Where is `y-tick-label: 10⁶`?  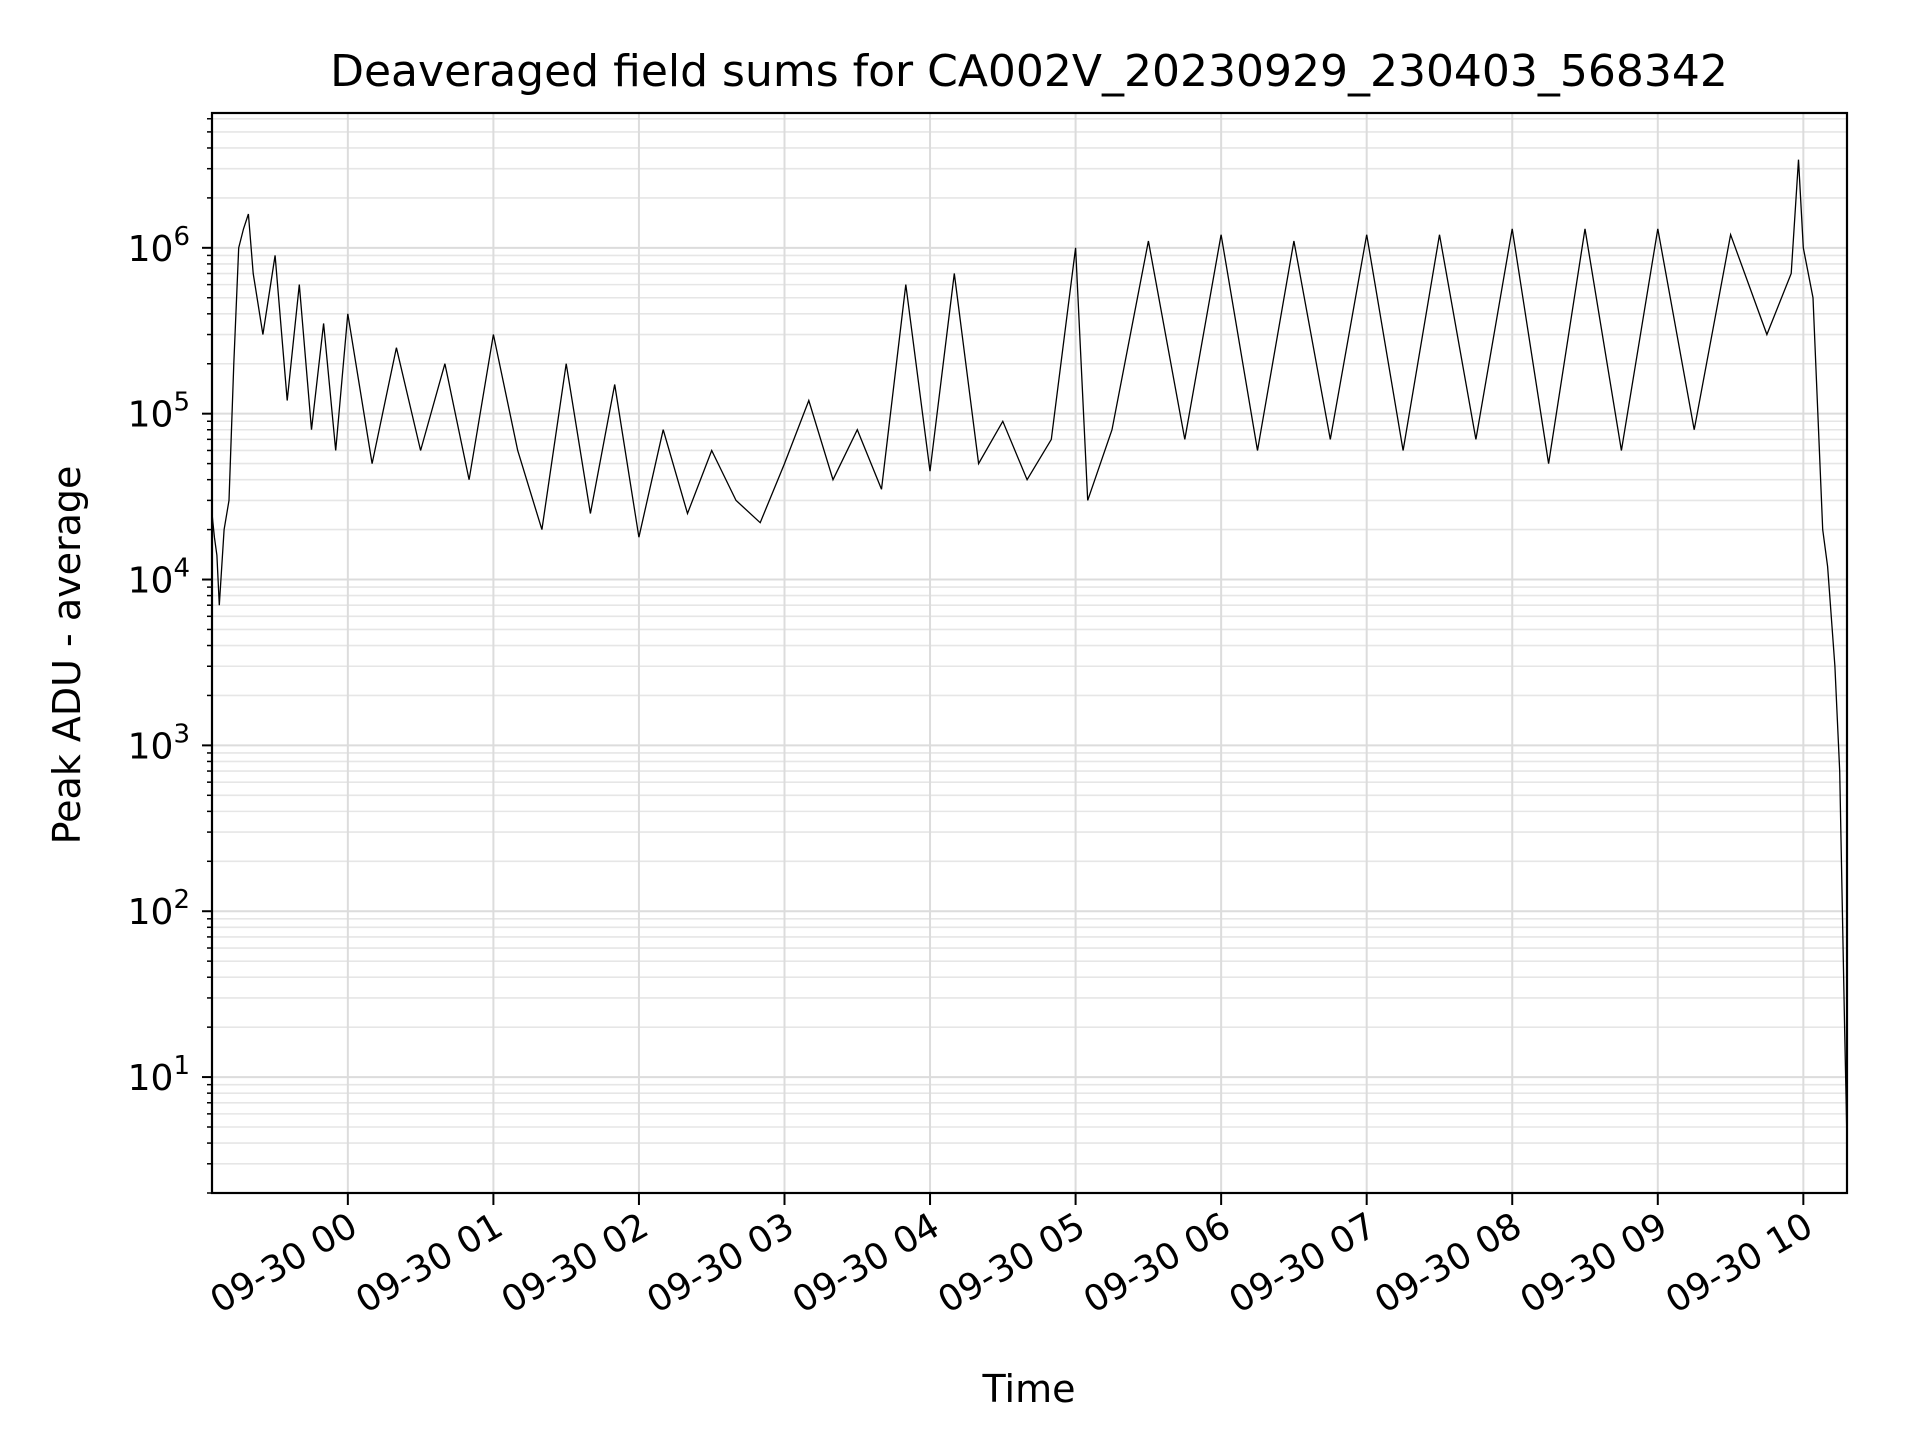 y-tick-label: 10⁶ is located at coordinates (159, 246).